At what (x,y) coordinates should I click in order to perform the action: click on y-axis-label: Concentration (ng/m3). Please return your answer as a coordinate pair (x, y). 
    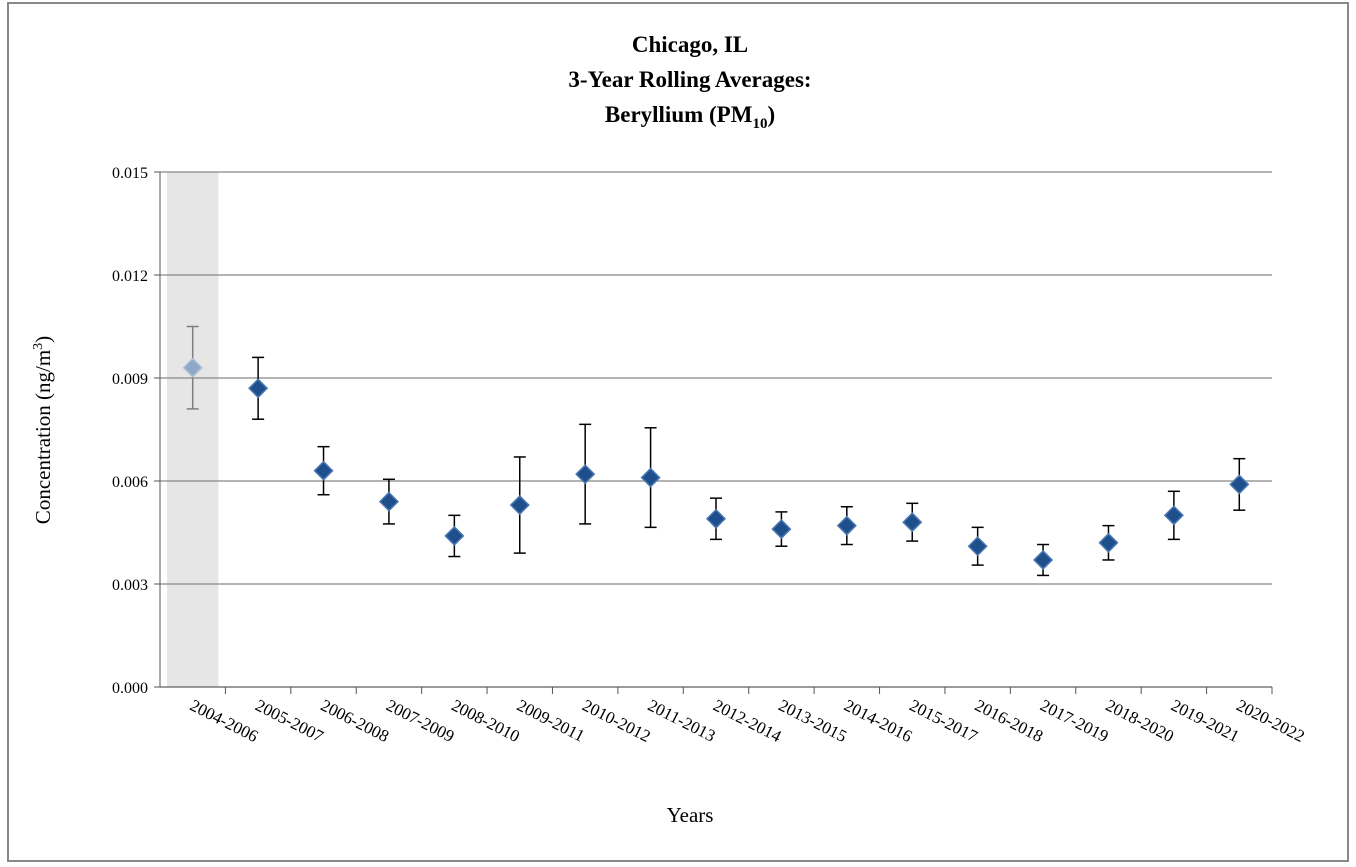
    Looking at the image, I should click on (43, 430).